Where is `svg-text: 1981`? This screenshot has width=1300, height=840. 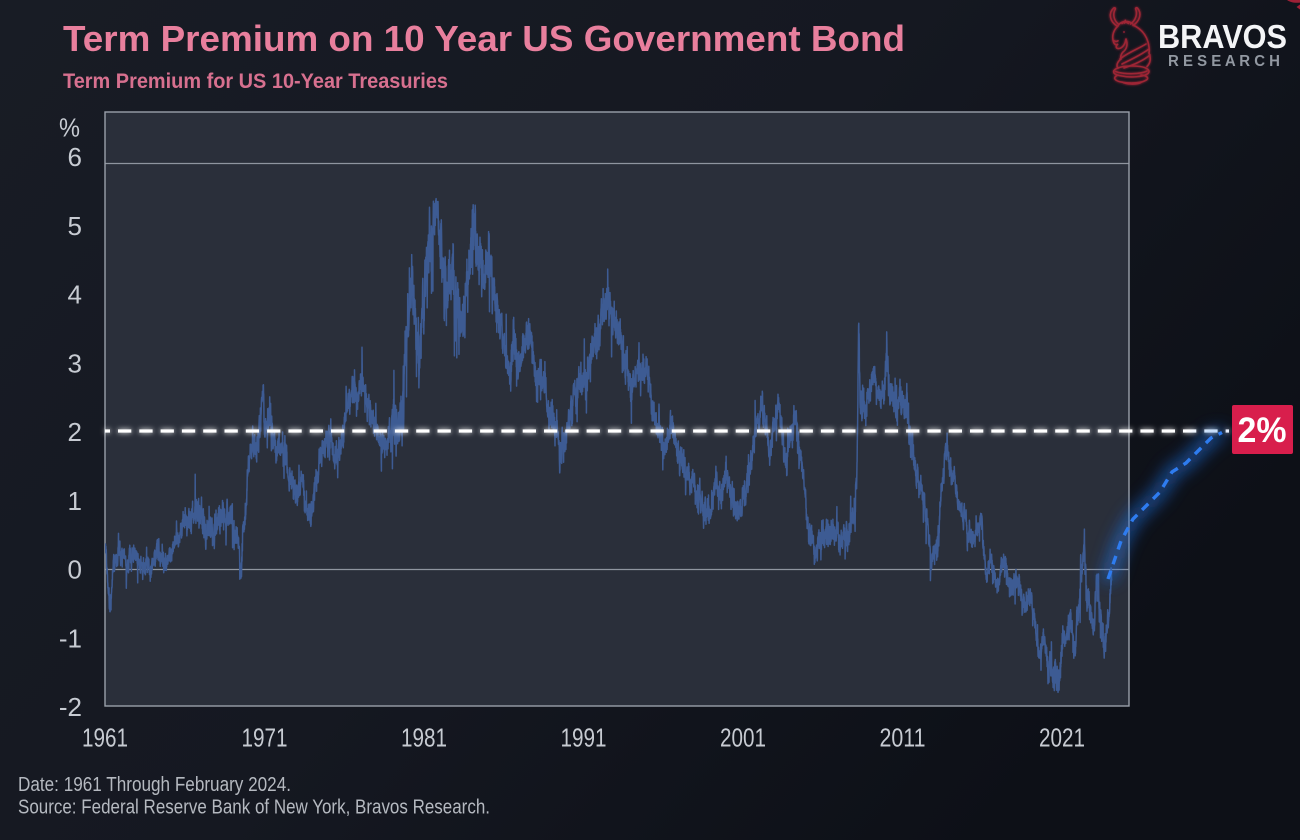
svg-text: 1981 is located at coordinates (424, 738).